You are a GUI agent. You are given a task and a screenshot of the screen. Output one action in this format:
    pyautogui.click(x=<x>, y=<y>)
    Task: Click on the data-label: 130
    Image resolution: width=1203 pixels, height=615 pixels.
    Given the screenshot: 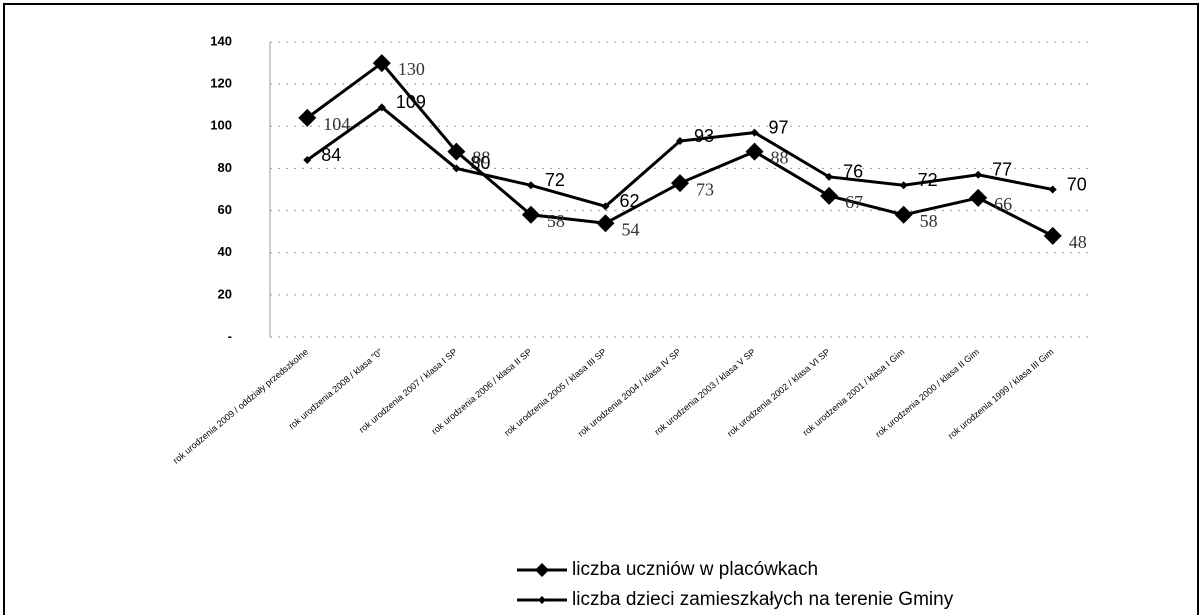 What is the action you would take?
    pyautogui.click(x=411, y=69)
    